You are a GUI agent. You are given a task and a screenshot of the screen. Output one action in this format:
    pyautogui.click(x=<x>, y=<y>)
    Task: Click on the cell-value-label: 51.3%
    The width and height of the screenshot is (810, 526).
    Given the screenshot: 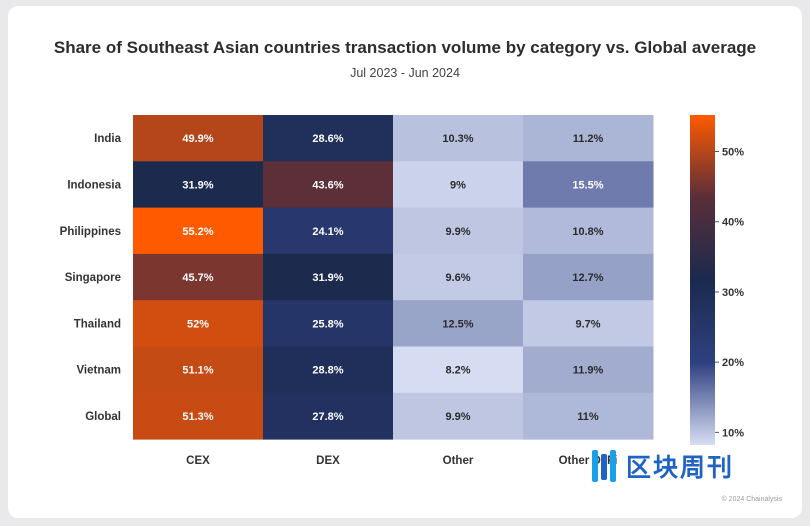 What is the action you would take?
    pyautogui.click(x=197, y=417)
    